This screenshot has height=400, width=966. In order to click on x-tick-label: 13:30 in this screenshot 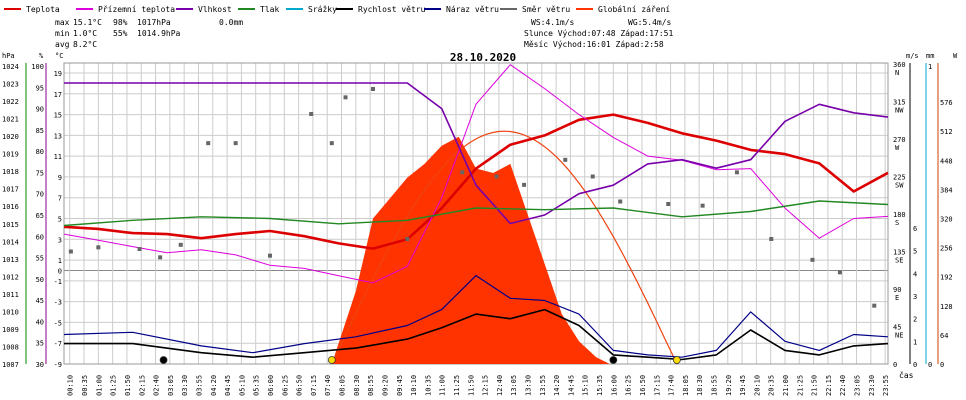, I will do `click(529, 385)`.